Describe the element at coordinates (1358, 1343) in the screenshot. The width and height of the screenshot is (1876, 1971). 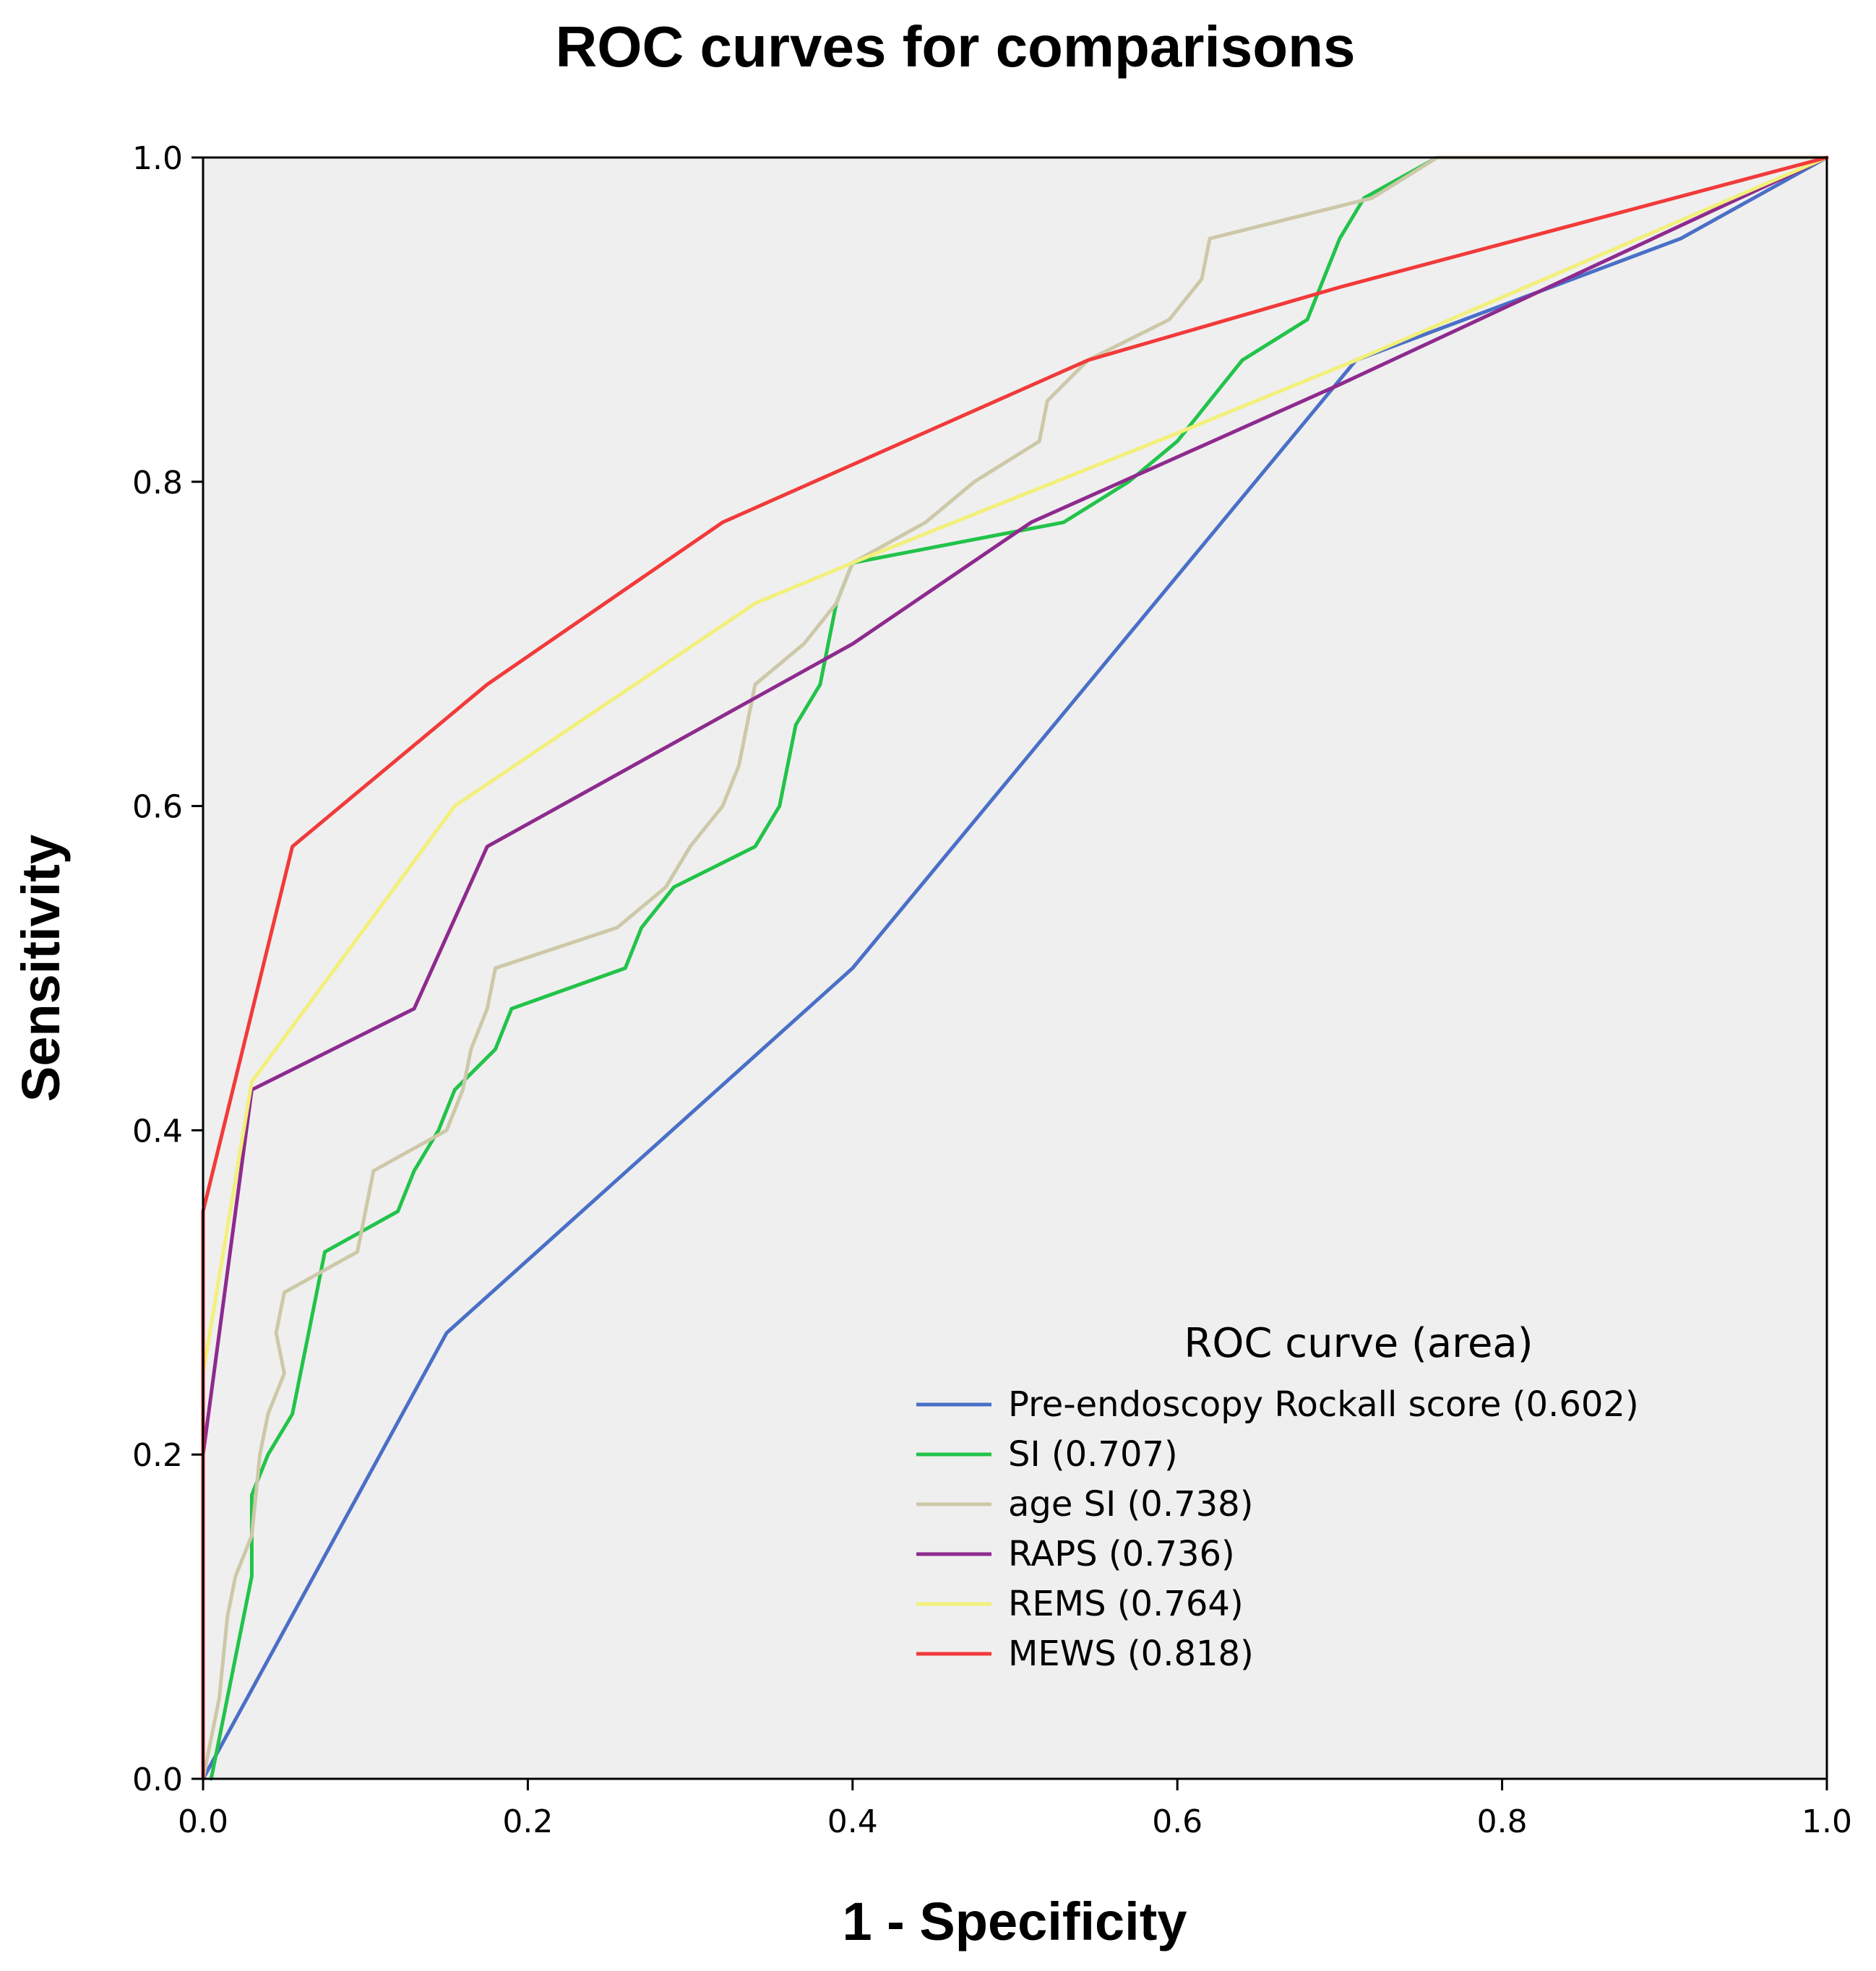
I see `legend-title: ROC curve (area)` at that location.